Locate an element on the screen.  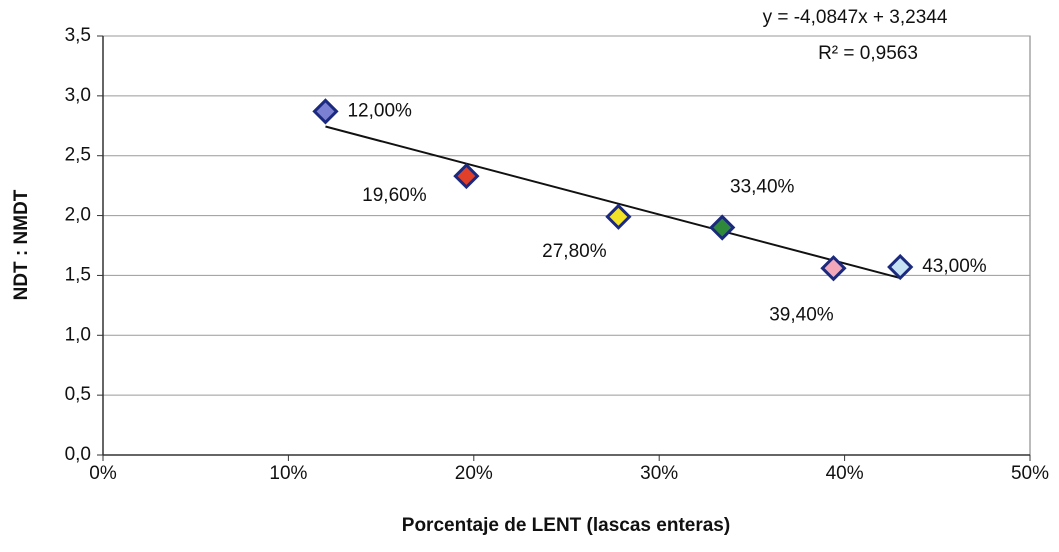
x-tick-label: 30% is located at coordinates (659, 473).